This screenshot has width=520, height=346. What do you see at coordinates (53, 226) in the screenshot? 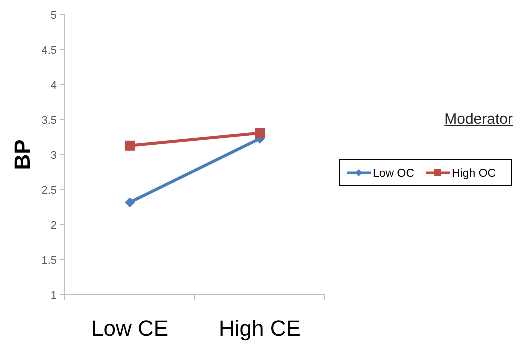
I see `y-tick-label: 2` at bounding box center [53, 226].